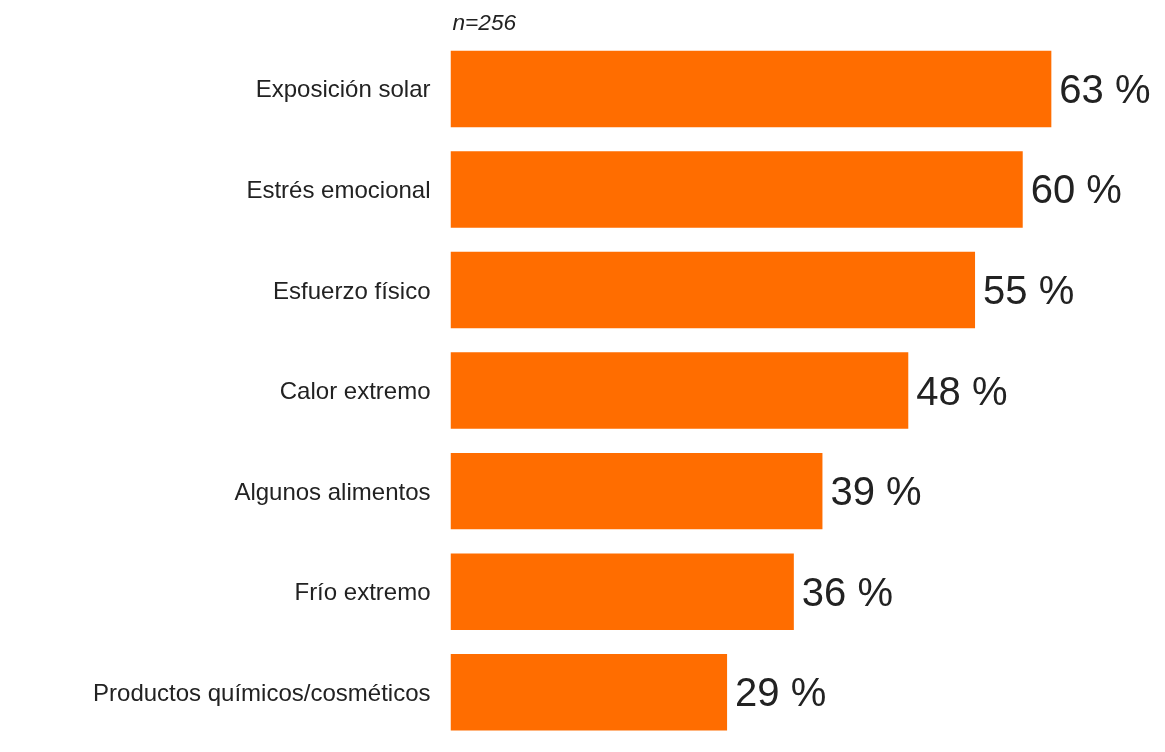 The image size is (1165, 752). I want to click on y-tick-label: Calor extremo, so click(355, 391).